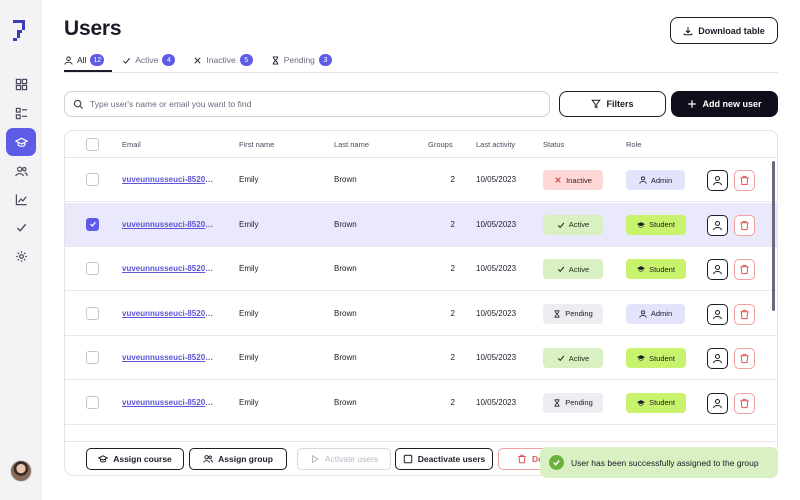 The image size is (800, 500). What do you see at coordinates (84, 60) in the screenshot?
I see `tab-all: All 12` at bounding box center [84, 60].